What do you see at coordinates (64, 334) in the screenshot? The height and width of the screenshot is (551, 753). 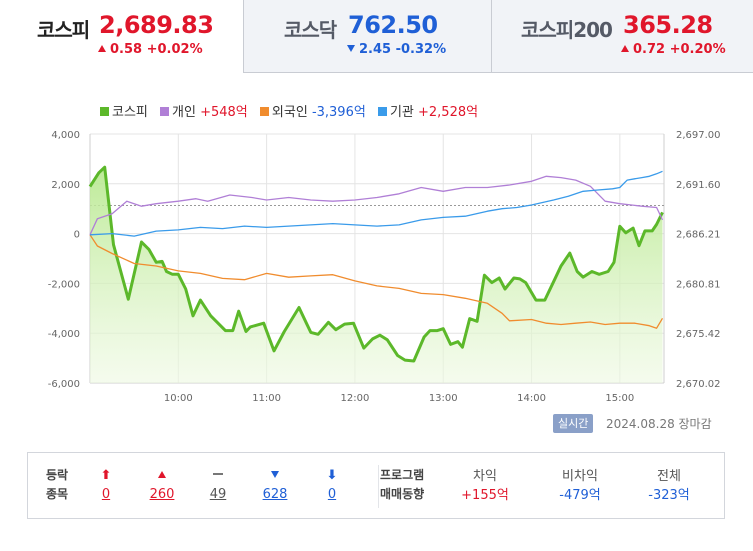 I see `y-tick-left: -4,000` at bounding box center [64, 334].